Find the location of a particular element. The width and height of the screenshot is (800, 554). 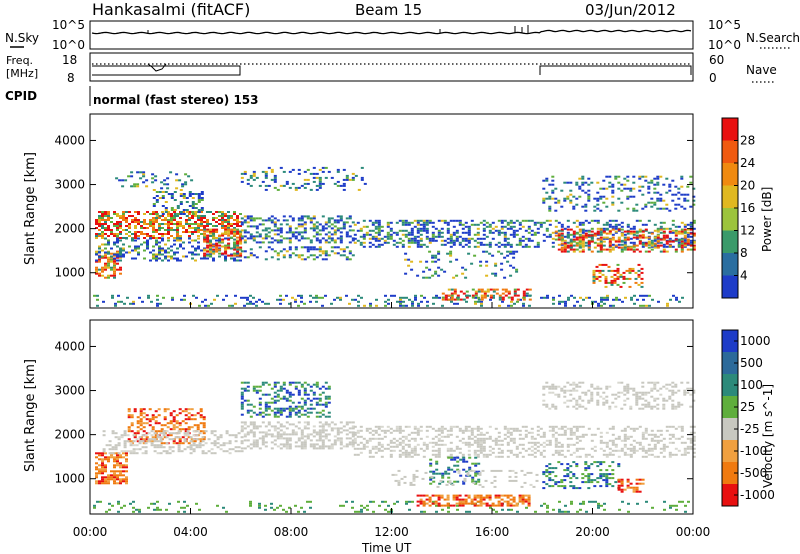

colorbar-segment is located at coordinates (730, 287).